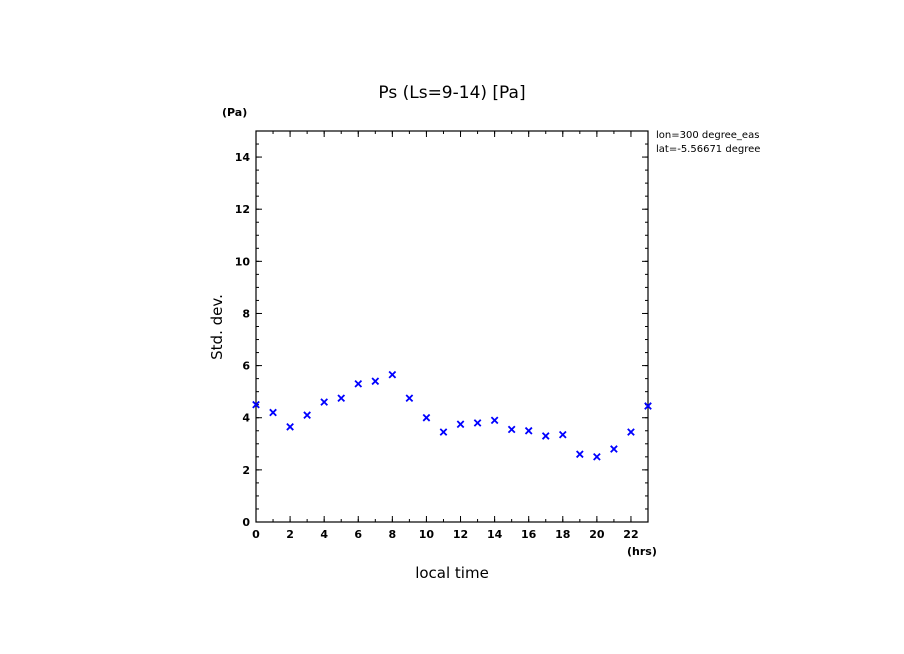 The height and width of the screenshot is (654, 904). Describe the element at coordinates (246, 313) in the screenshot. I see `y-tick-label: 8` at that location.